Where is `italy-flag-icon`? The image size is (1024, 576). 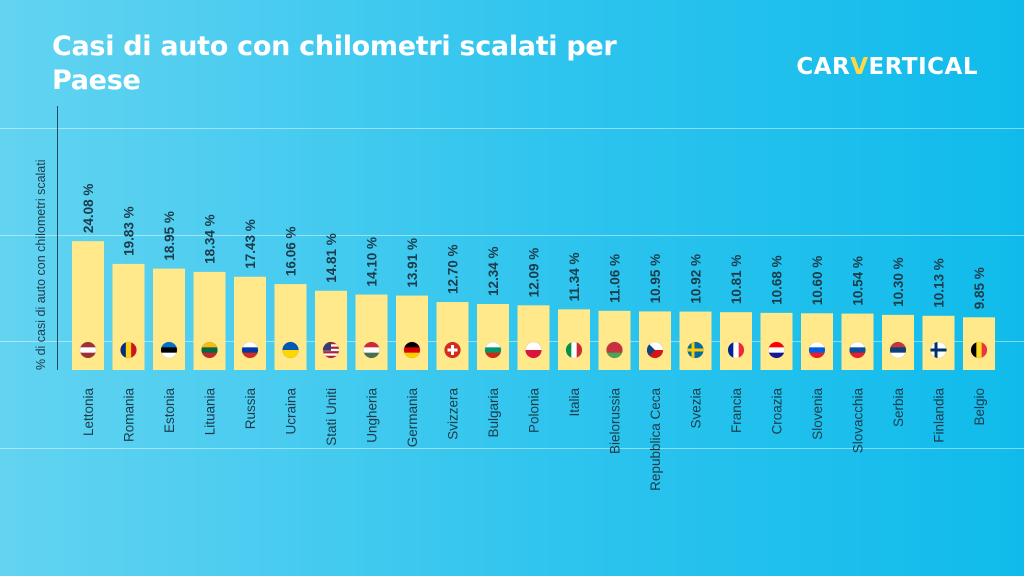
italy-flag-icon is located at coordinates (574, 350).